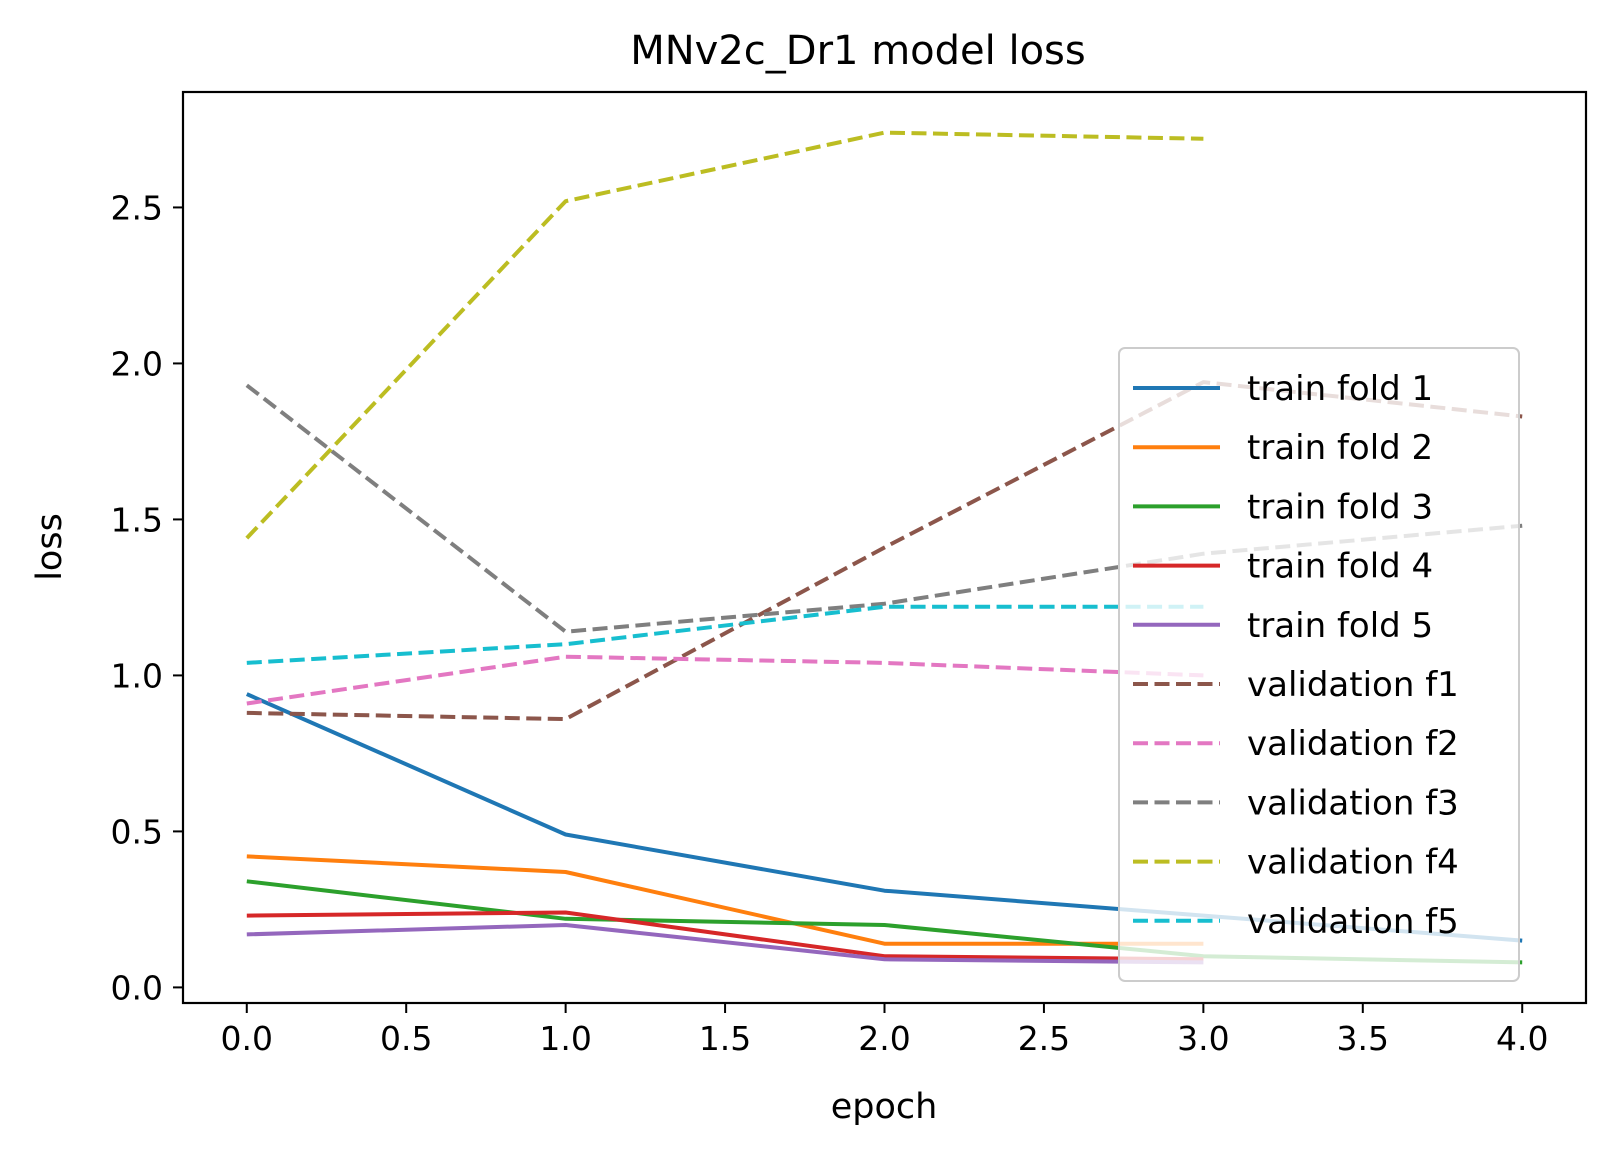 The height and width of the screenshot is (1154, 1610). I want to click on legend-label: validation f5, so click(1353, 922).